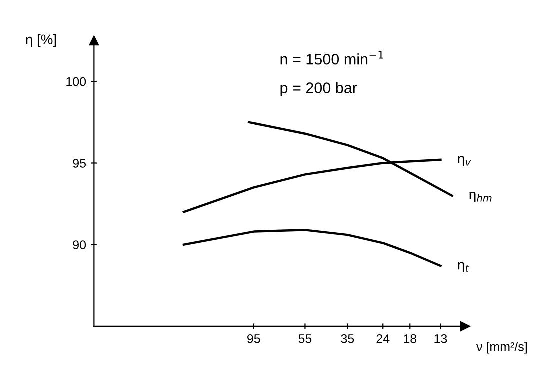 This screenshot has height=371, width=554. Describe the element at coordinates (441, 339) in the screenshot. I see `x-tick-label: 13` at that location.